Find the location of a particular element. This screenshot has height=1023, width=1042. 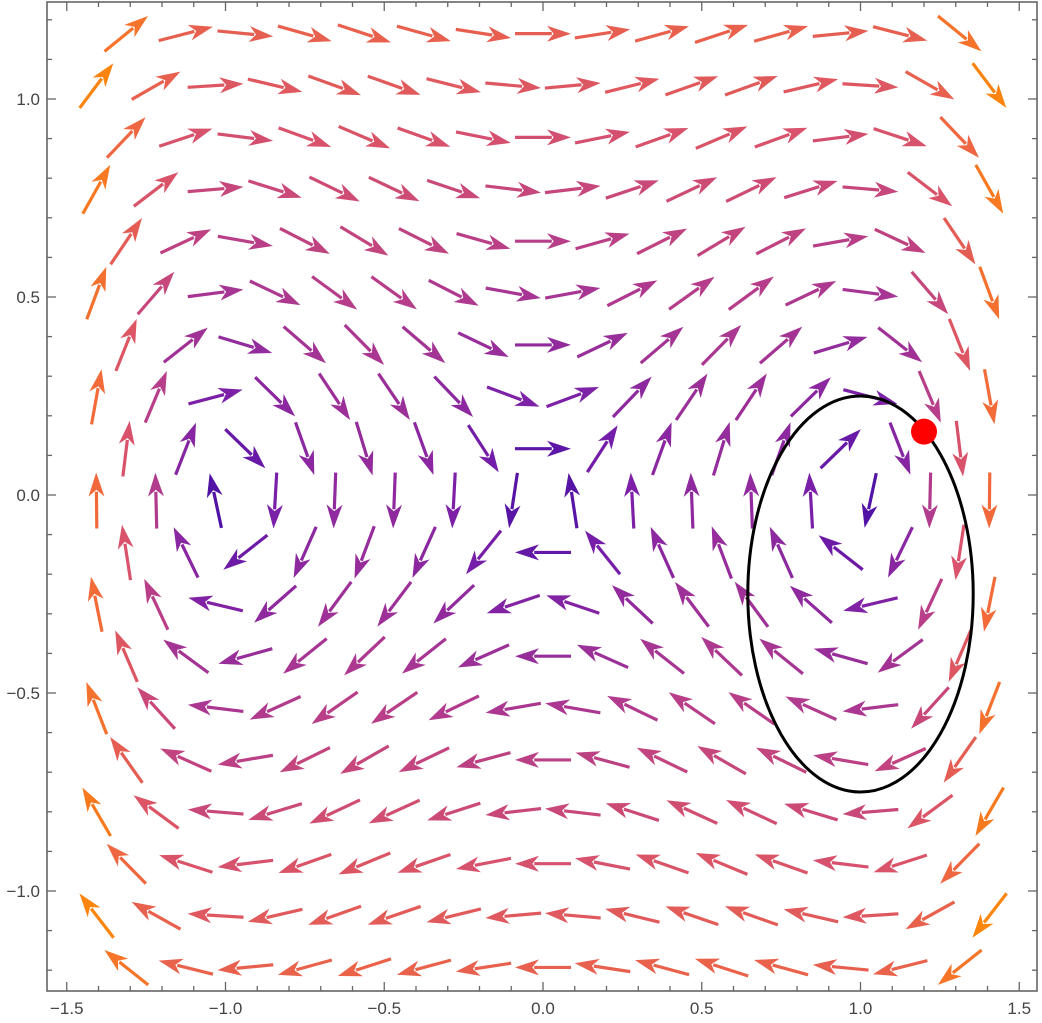

x-tick-label: 1.5 is located at coordinates (1019, 1008).